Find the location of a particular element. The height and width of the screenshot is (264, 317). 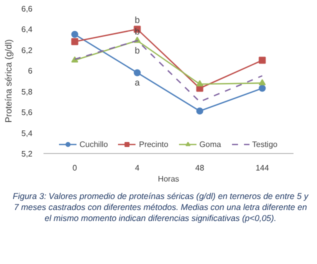

legend-label: Testigo is located at coordinates (265, 144).